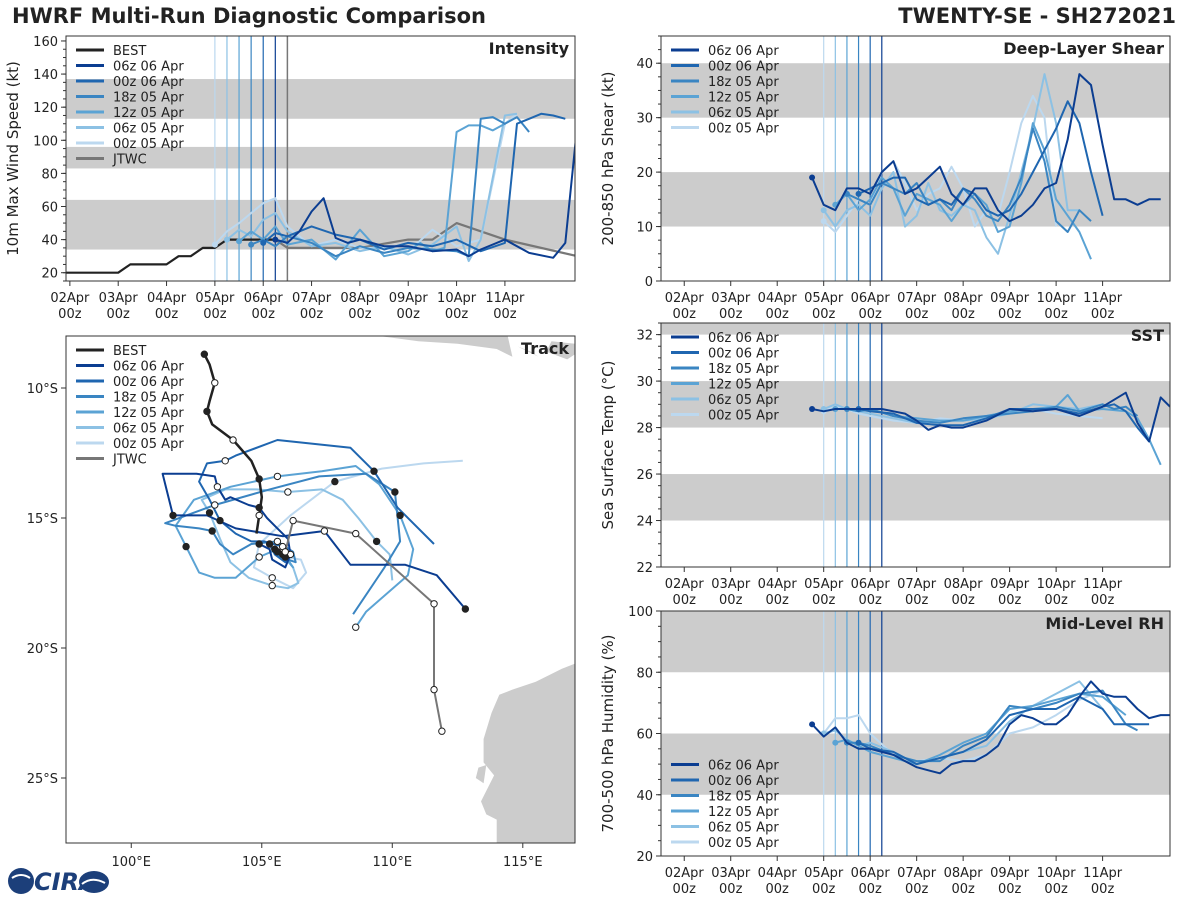 The image size is (1200, 902). I want to click on intensity-series-line, so click(414, 182).